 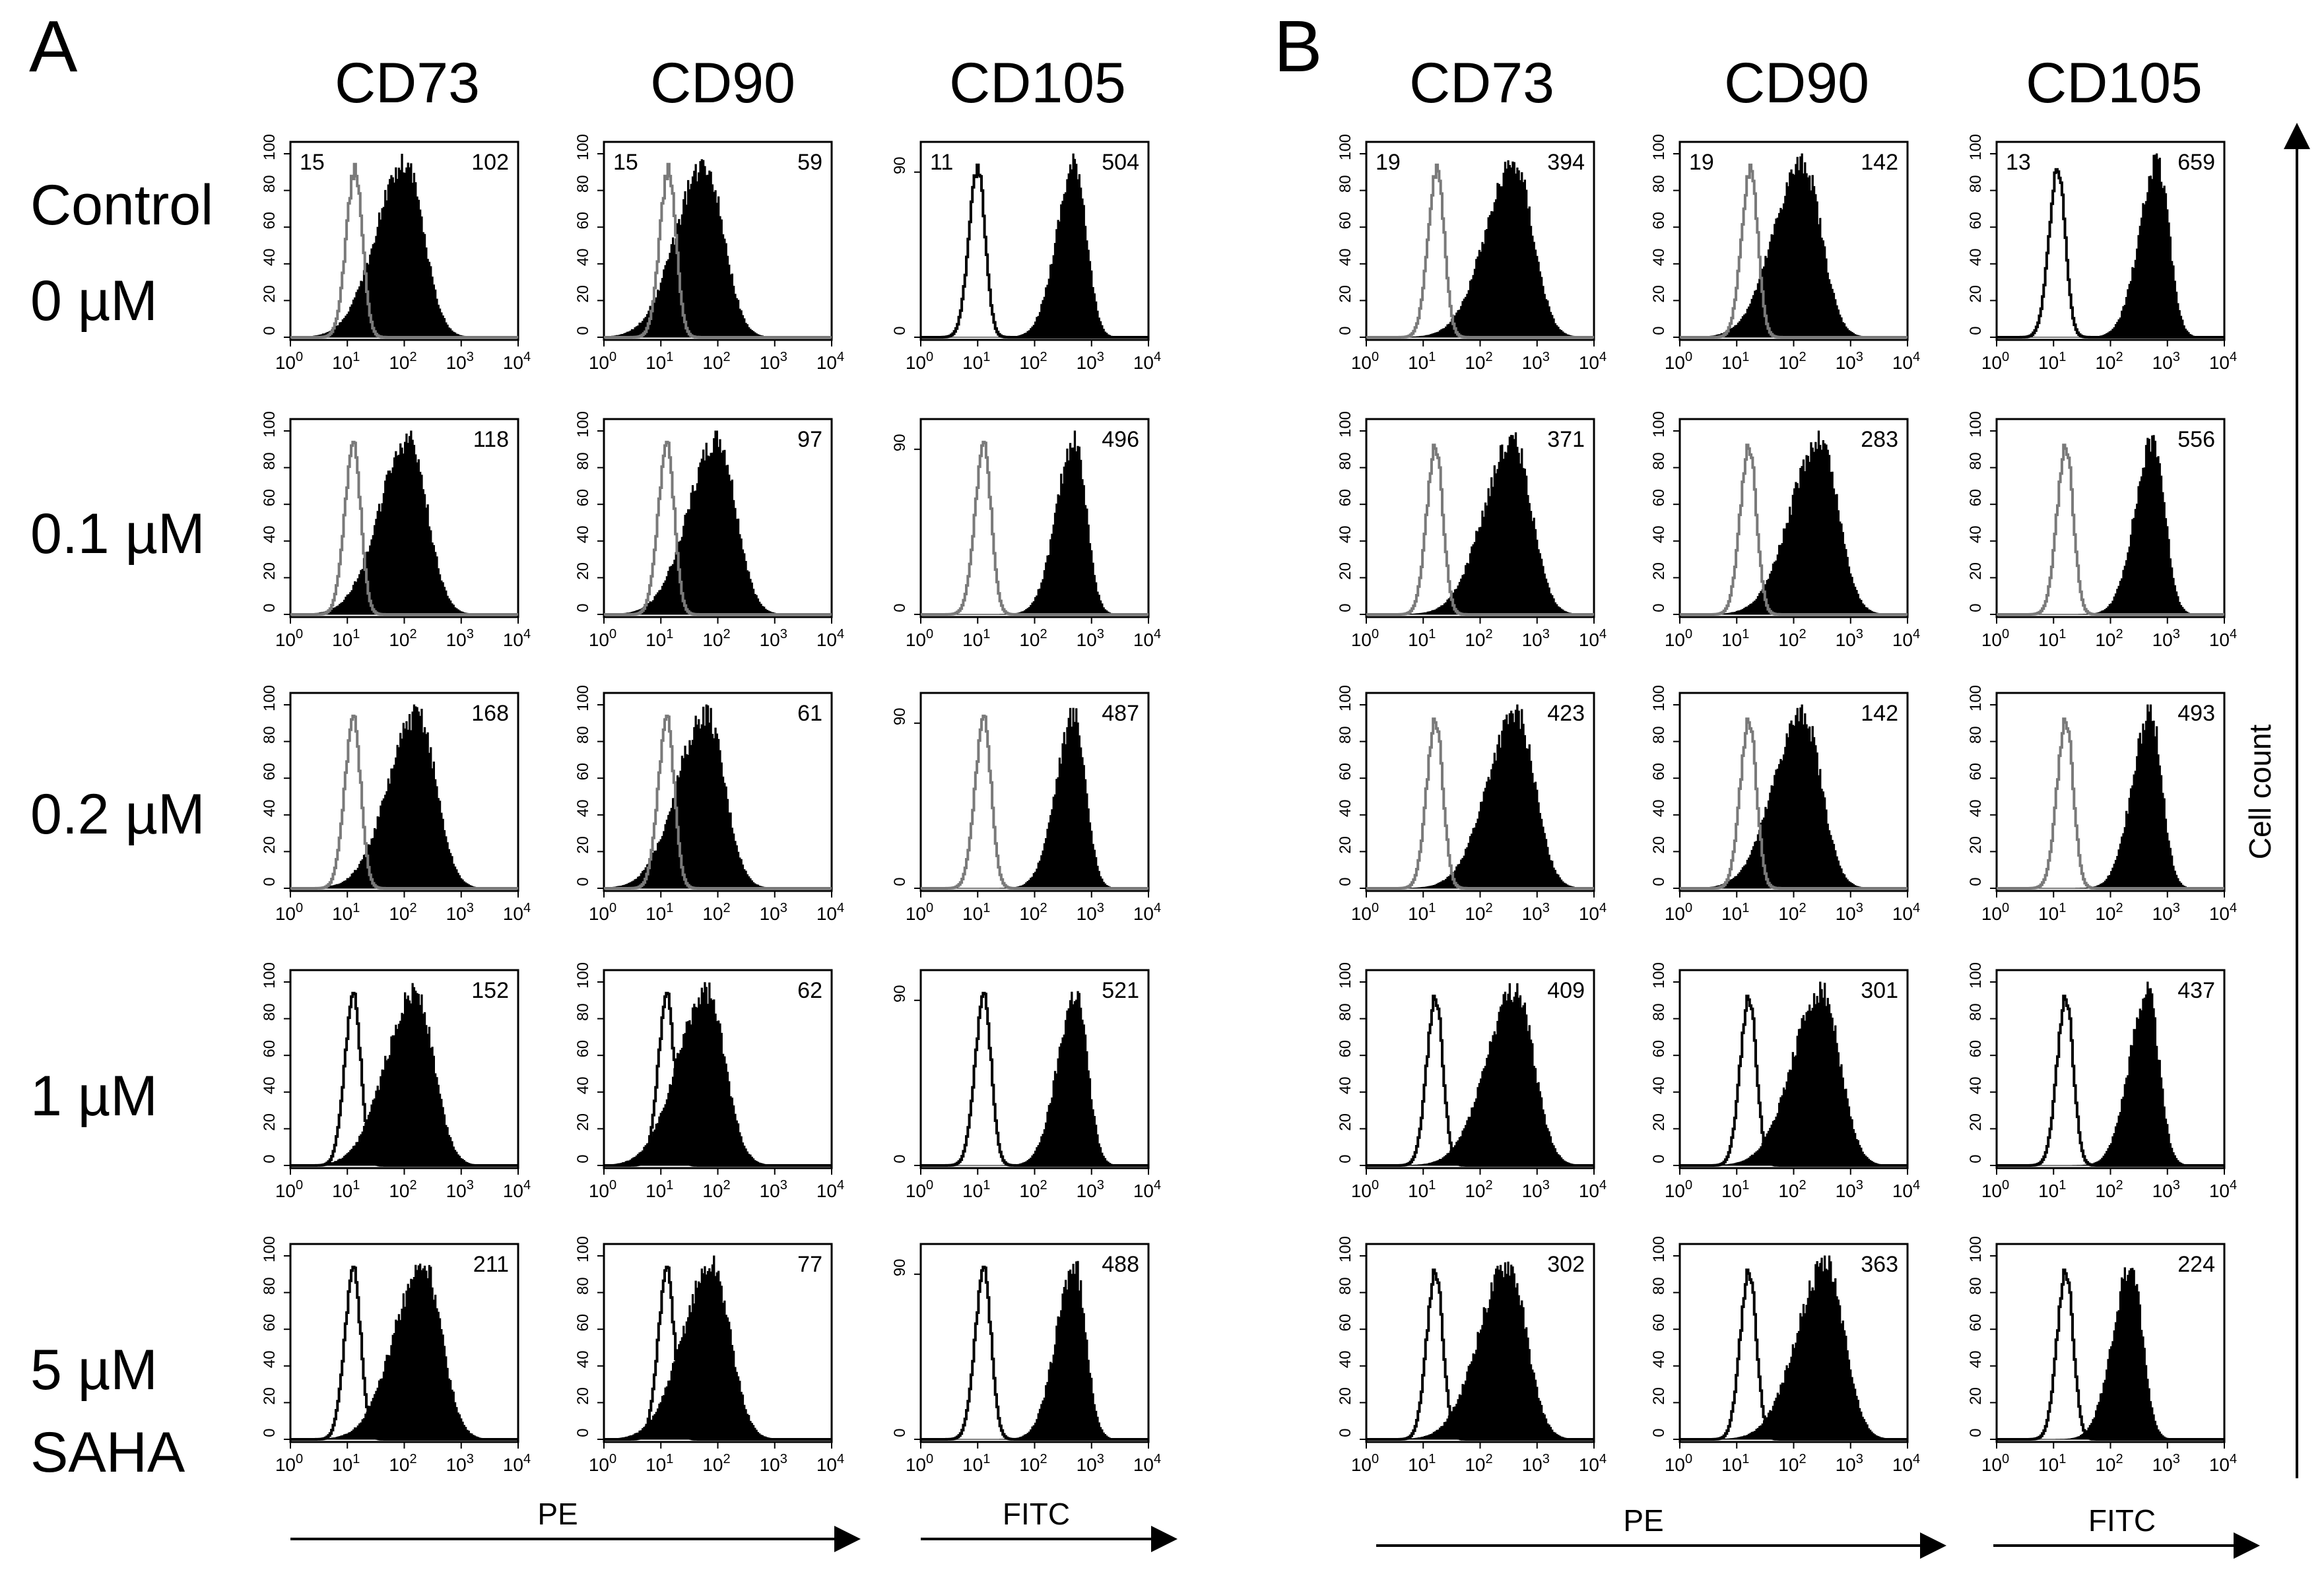 What do you see at coordinates (1026, 257) in the screenshot?
I see `histogram-cell: 0 90 100 101 102 103 104 11 504` at bounding box center [1026, 257].